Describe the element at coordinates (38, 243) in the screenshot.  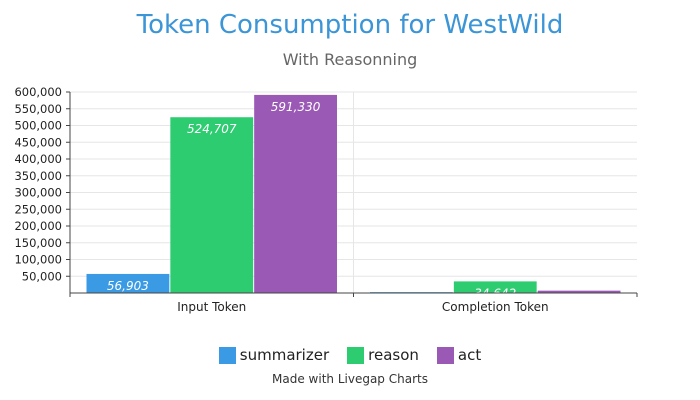
I see `y-tick-label: 150,000` at that location.